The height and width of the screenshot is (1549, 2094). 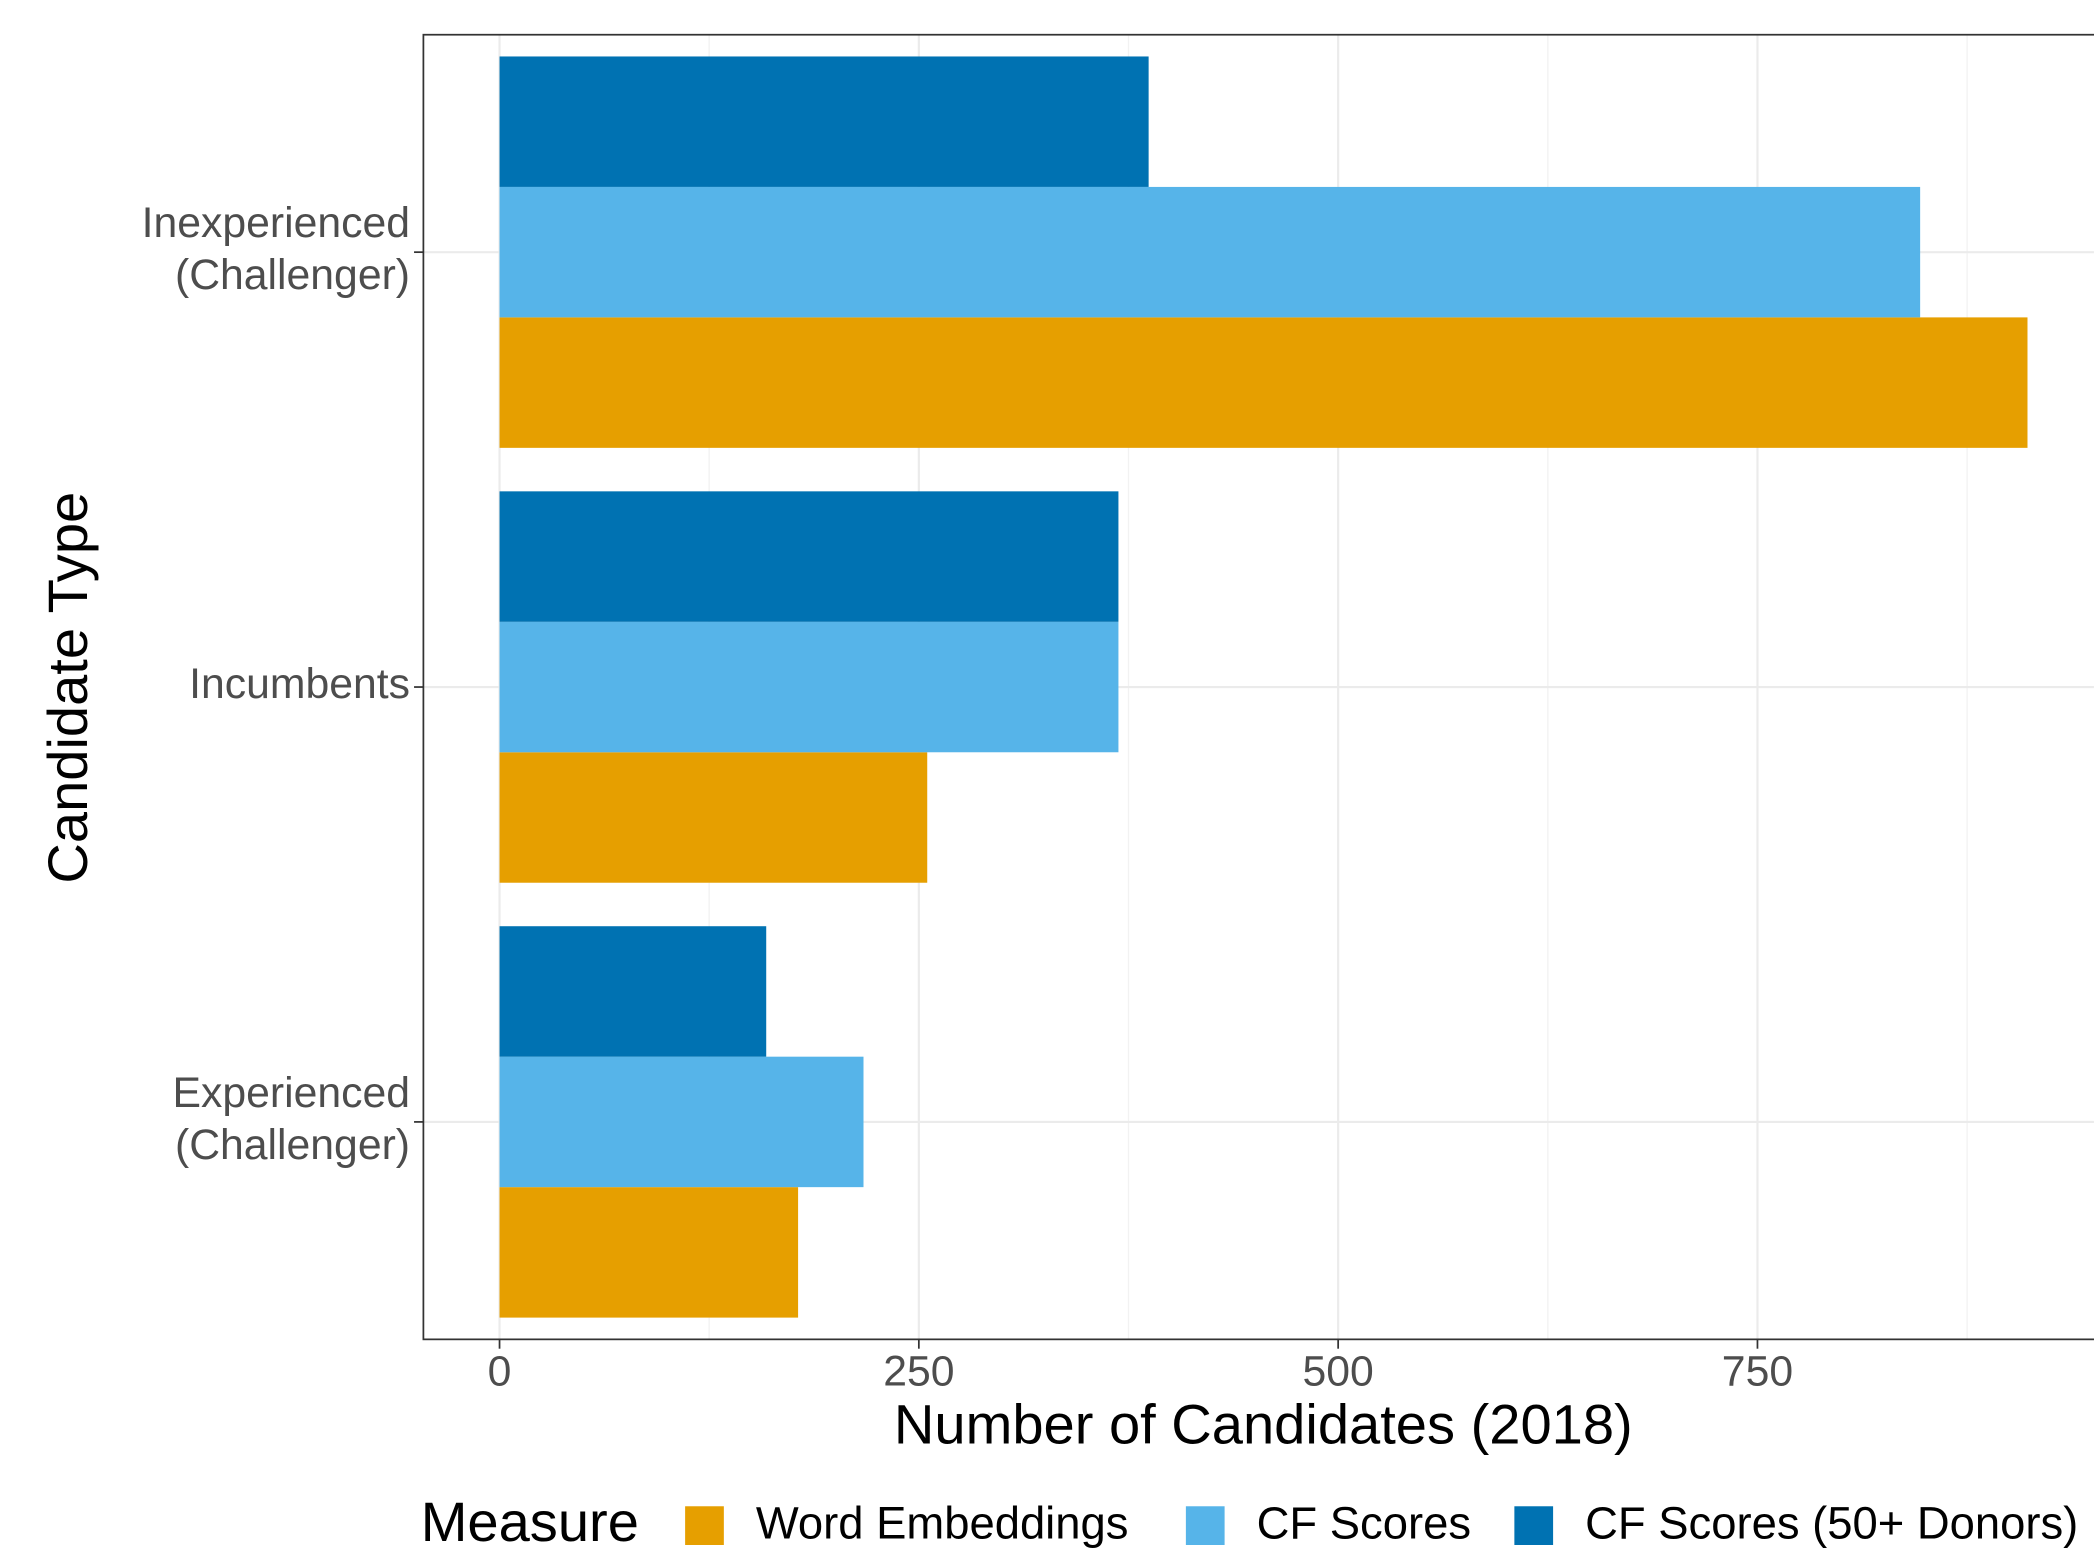 What do you see at coordinates (1338, 1371) in the screenshot?
I see `x-tick-label: 500` at bounding box center [1338, 1371].